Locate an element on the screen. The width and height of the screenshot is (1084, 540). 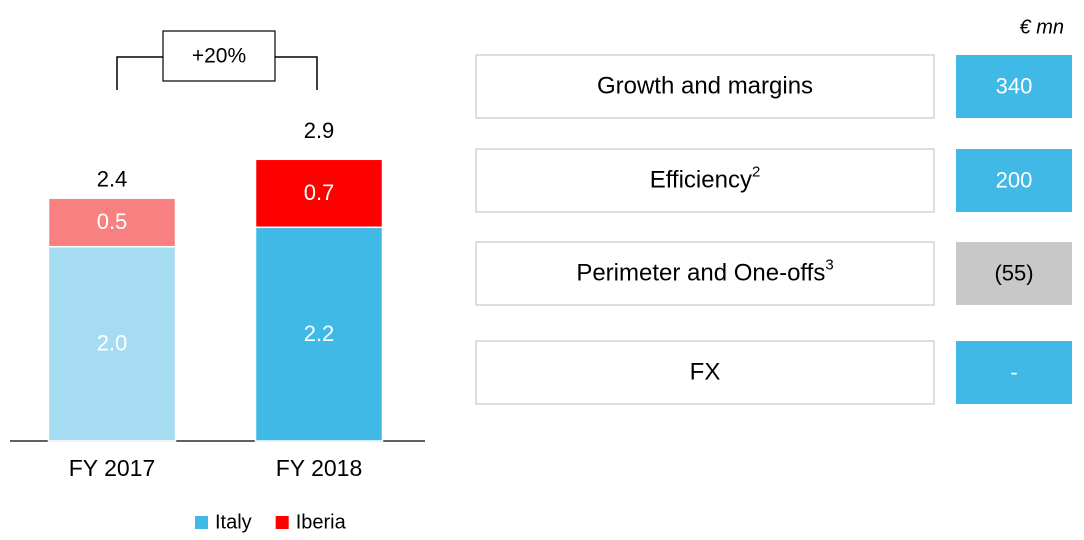
row-label: Growth and margins is located at coordinates (705, 86).